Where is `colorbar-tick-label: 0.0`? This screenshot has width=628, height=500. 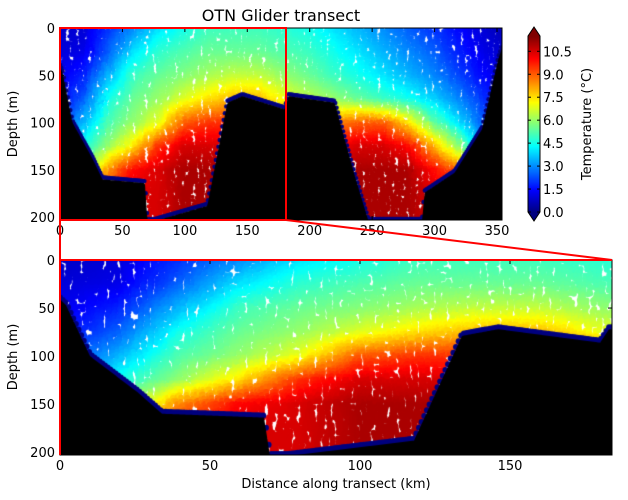
colorbar-tick-label: 0.0 is located at coordinates (553, 213).